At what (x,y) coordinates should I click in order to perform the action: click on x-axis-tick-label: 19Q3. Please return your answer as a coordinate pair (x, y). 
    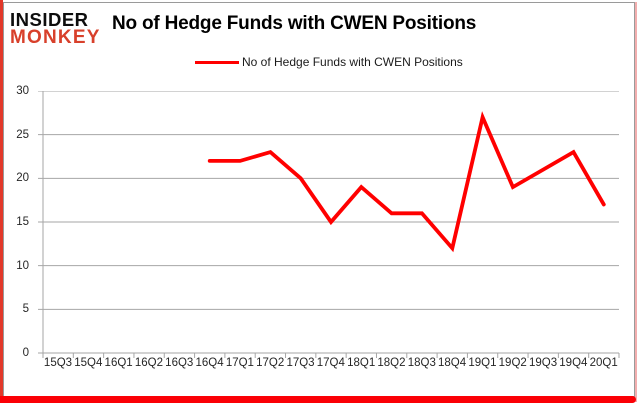
    Looking at the image, I should click on (543, 363).